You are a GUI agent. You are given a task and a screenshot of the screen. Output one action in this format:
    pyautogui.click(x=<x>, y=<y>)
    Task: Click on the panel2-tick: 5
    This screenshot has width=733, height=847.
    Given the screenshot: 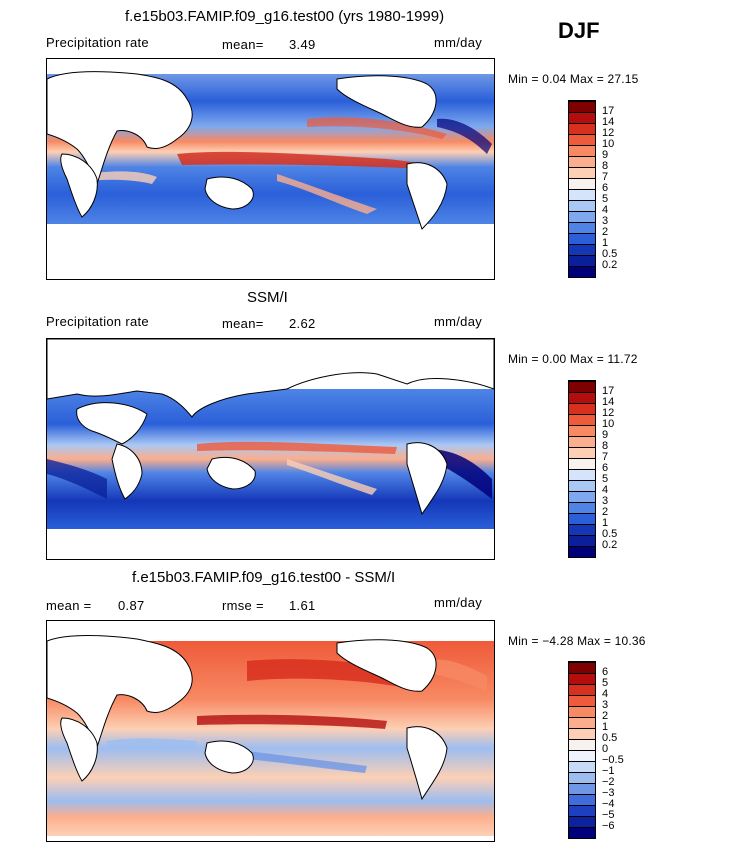 What is the action you would take?
    pyautogui.click(x=605, y=479)
    